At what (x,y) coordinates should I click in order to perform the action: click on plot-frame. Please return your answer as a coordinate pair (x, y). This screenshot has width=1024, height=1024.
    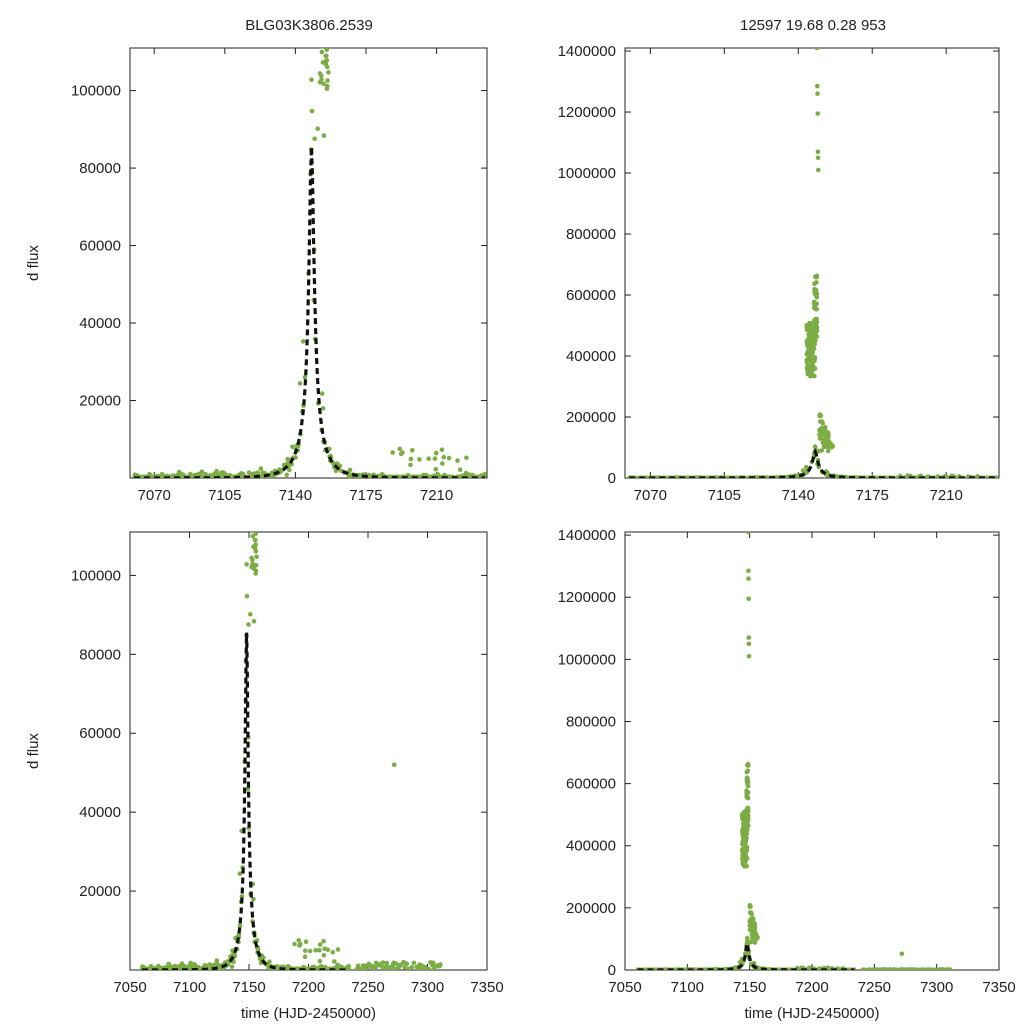
    Looking at the image, I should click on (308, 263).